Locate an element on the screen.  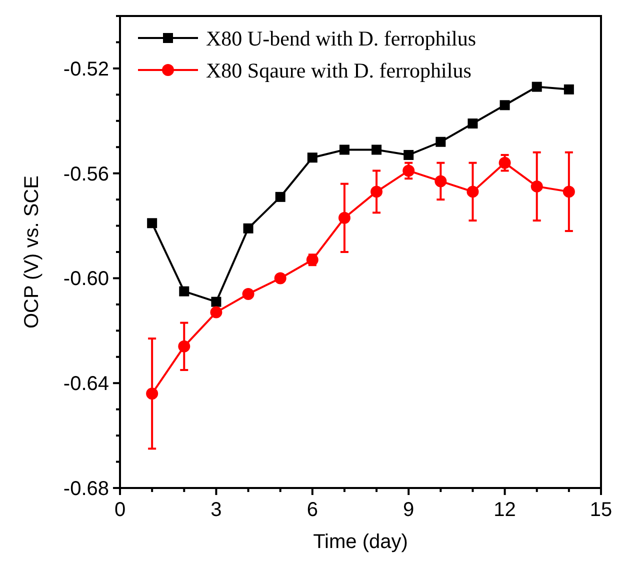
x-tick-label: 9 is located at coordinates (408, 510).